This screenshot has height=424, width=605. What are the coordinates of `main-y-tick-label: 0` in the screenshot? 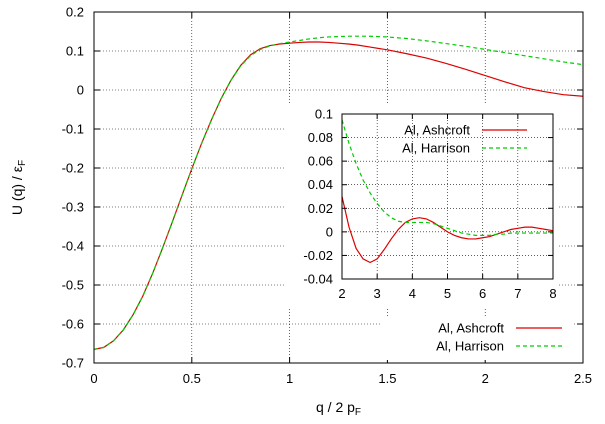 It's located at (80, 90).